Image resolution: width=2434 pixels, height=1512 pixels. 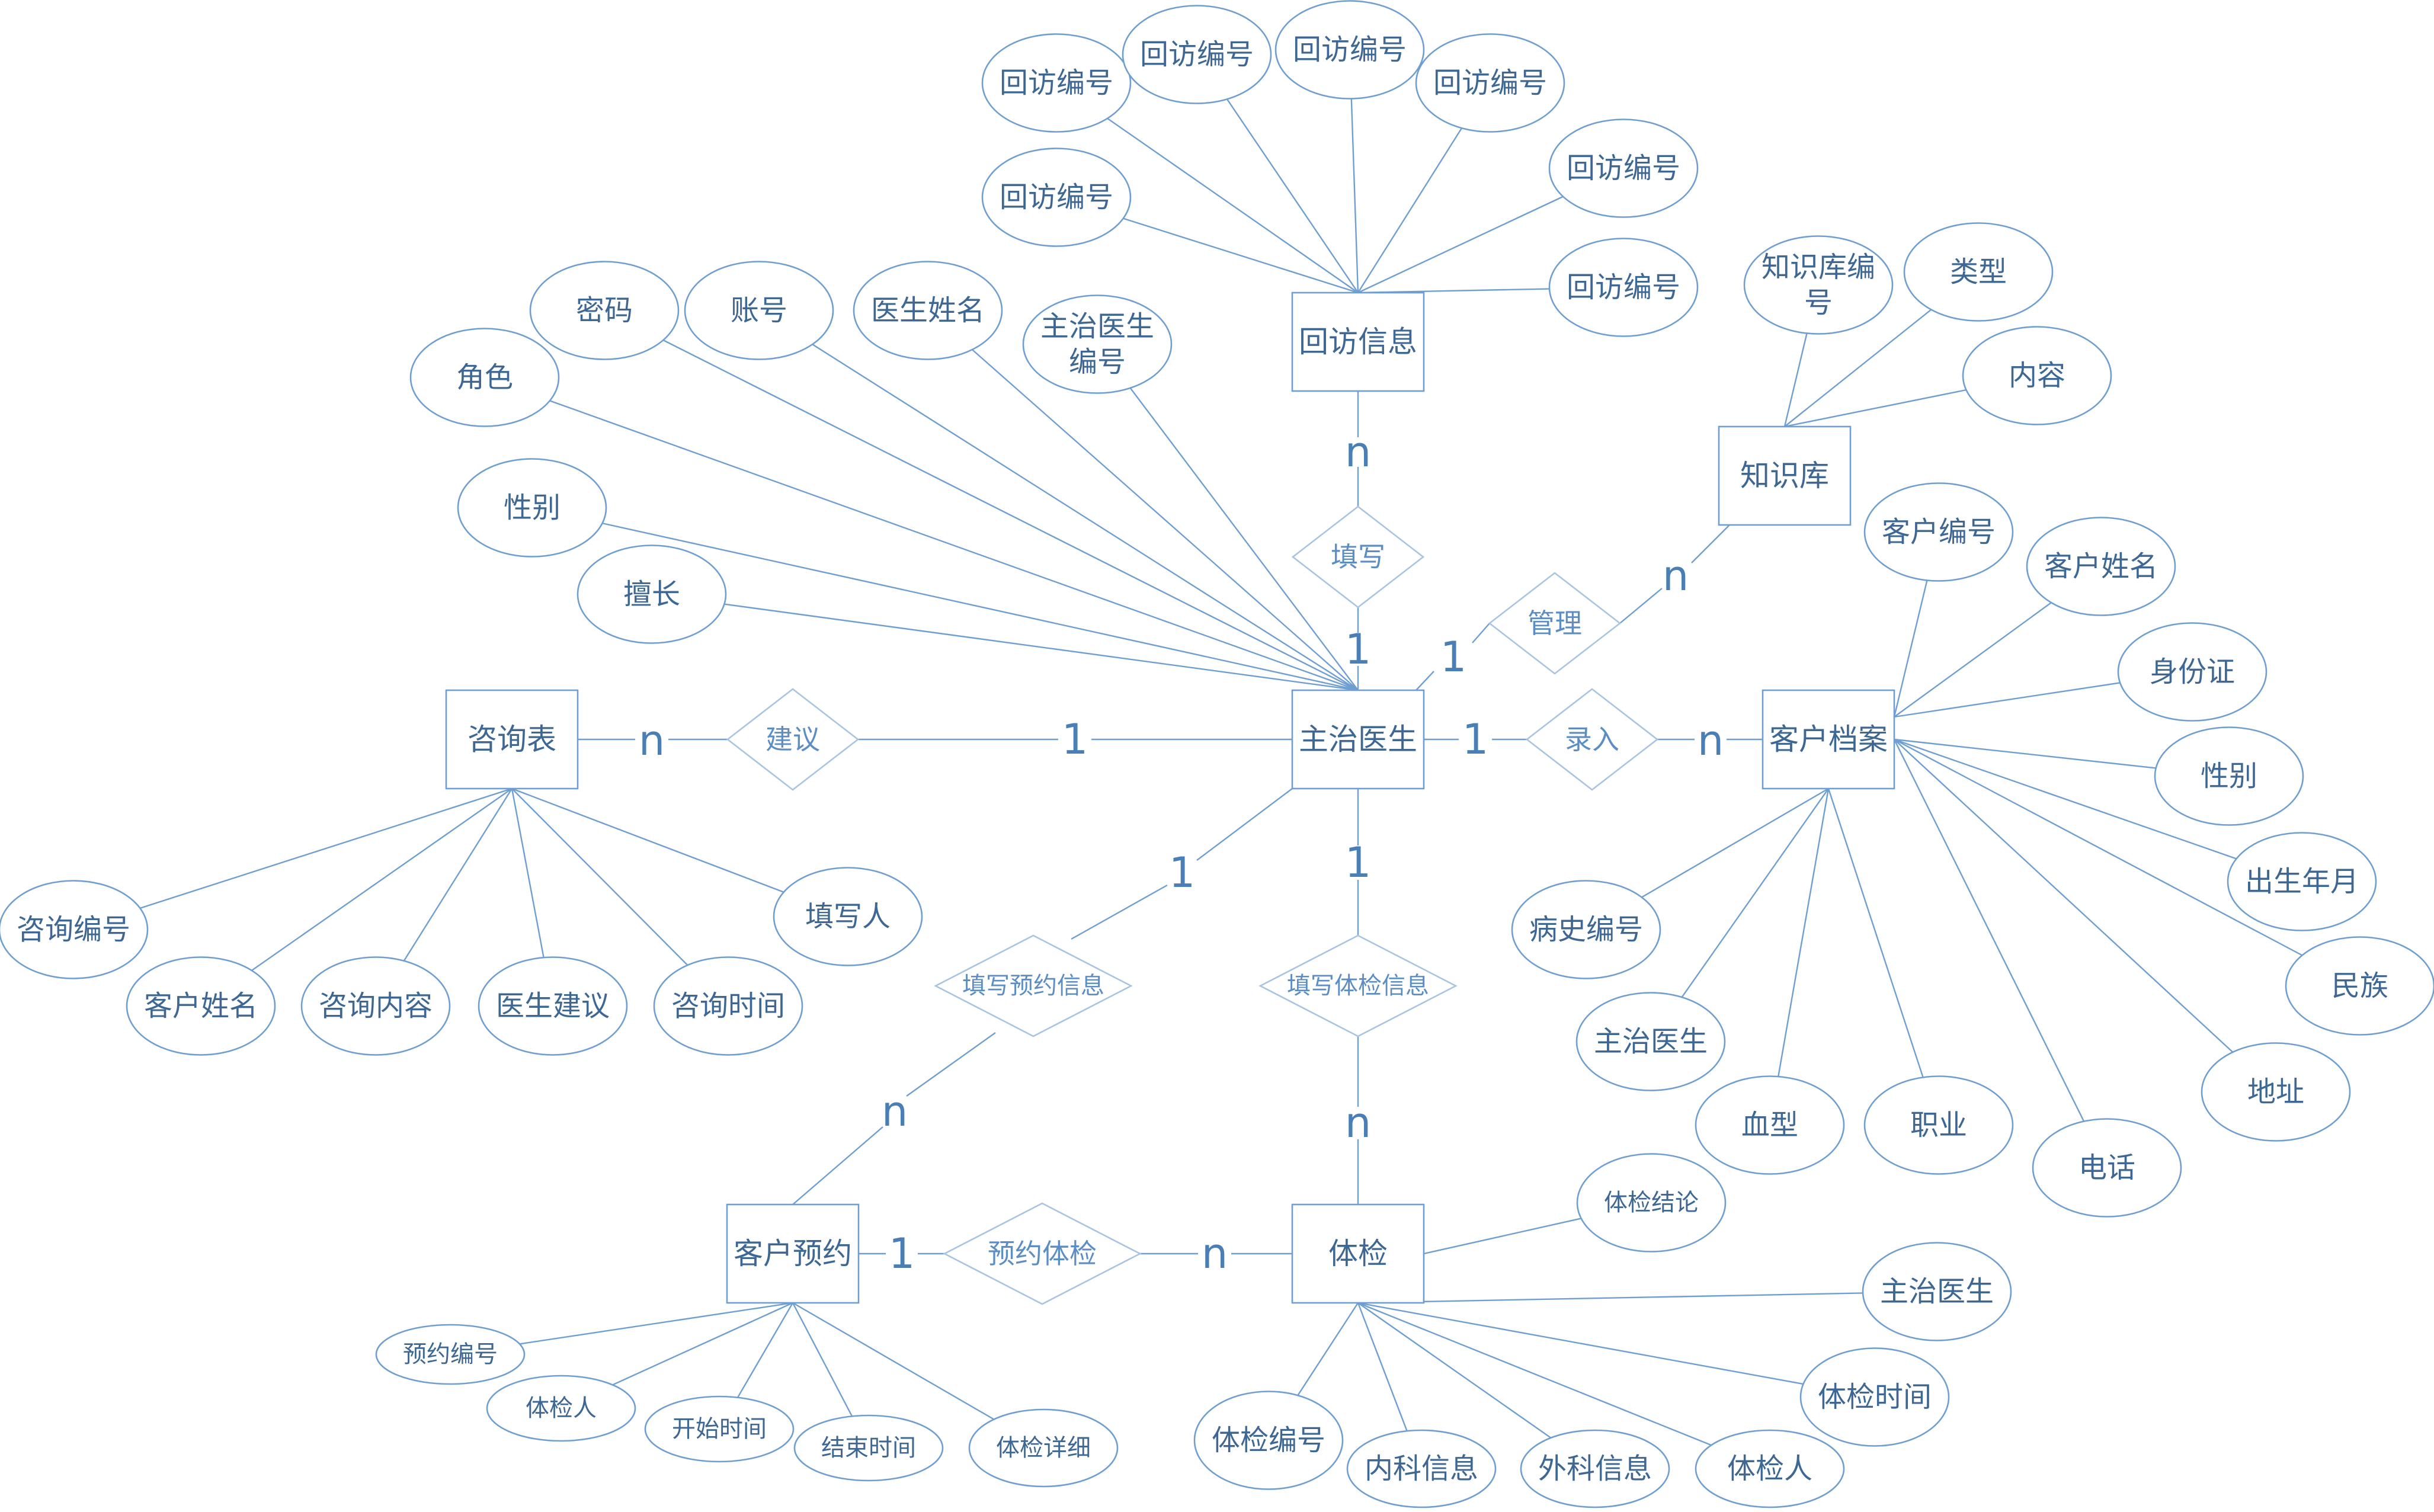 I want to click on relationship-label: 管理, so click(x=1554, y=623).